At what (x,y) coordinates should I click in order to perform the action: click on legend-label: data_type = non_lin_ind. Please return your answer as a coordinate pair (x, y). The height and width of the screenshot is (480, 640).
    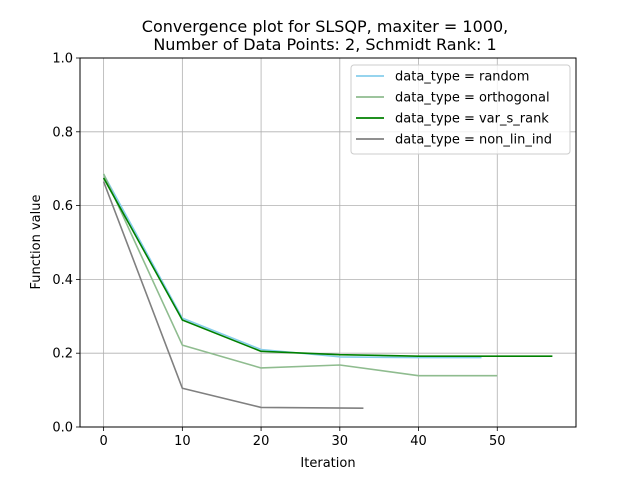
    Looking at the image, I should click on (473, 140).